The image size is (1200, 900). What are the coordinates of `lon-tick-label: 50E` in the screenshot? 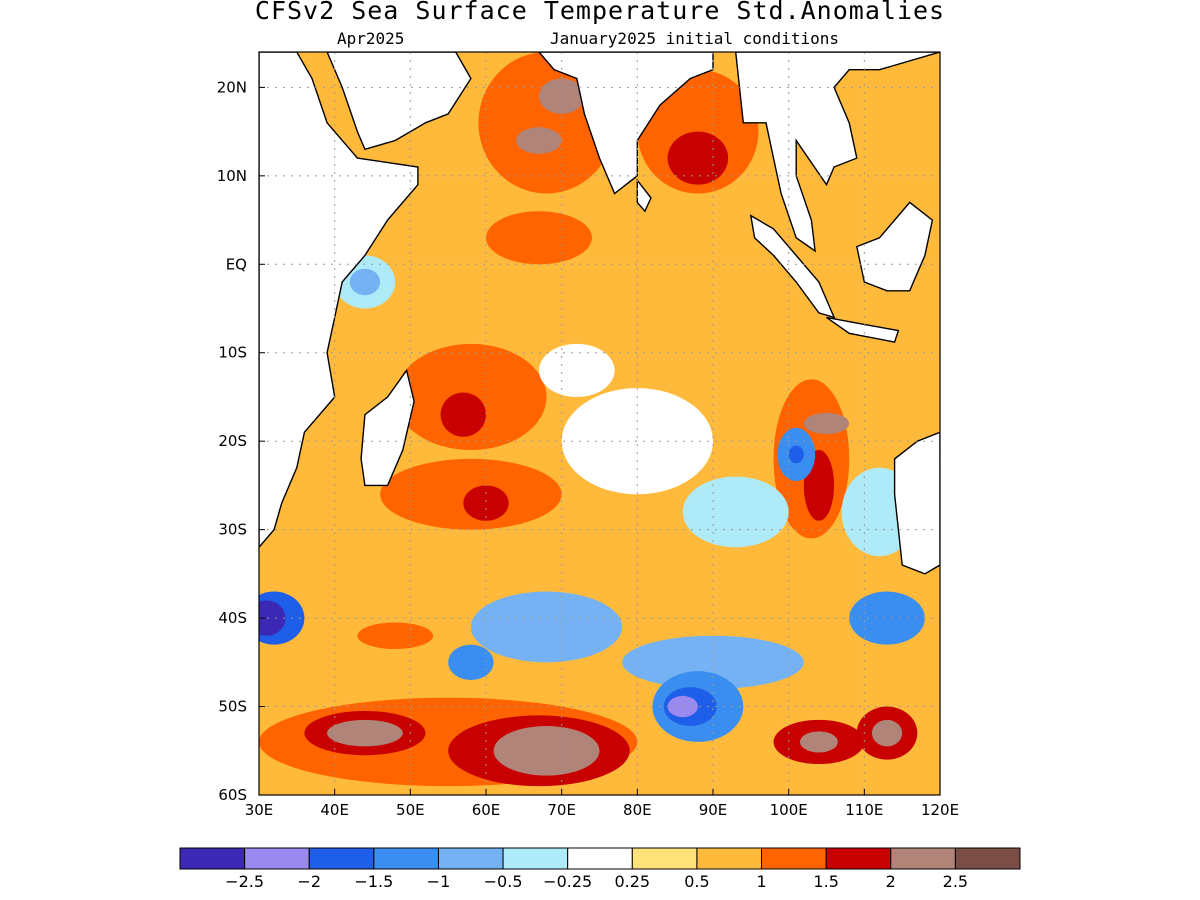 It's located at (410, 810).